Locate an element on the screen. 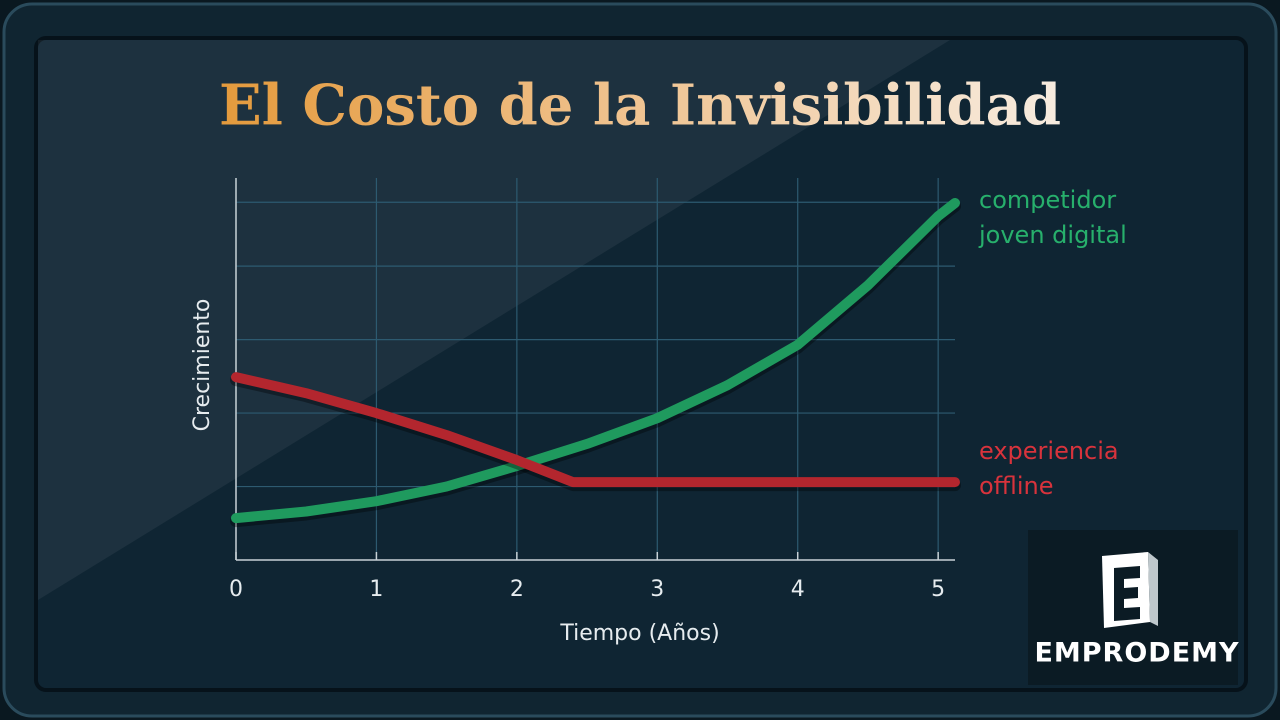 This screenshot has height=720, width=1280. logo-icon is located at coordinates (1130, 590).